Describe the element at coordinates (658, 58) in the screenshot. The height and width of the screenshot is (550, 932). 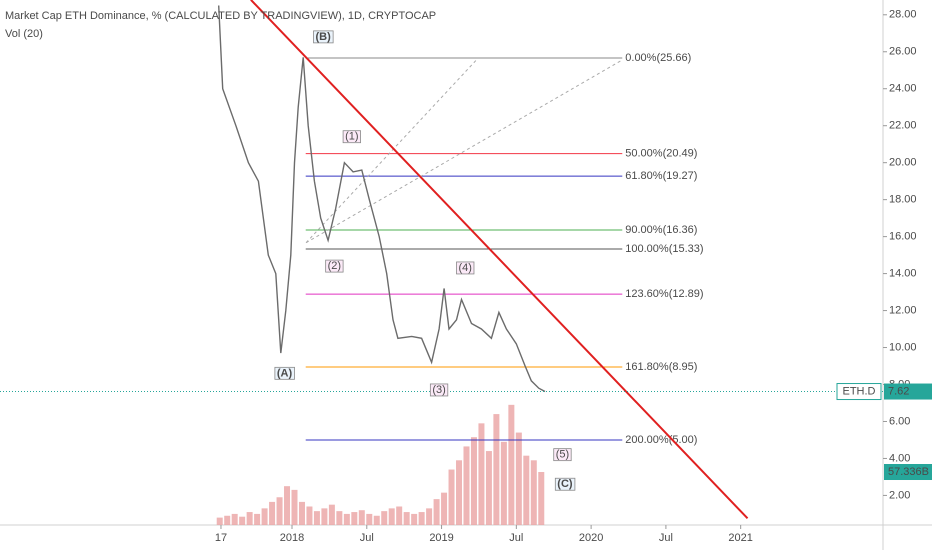
I see `fib-label: 0.00%(25.66)` at that location.